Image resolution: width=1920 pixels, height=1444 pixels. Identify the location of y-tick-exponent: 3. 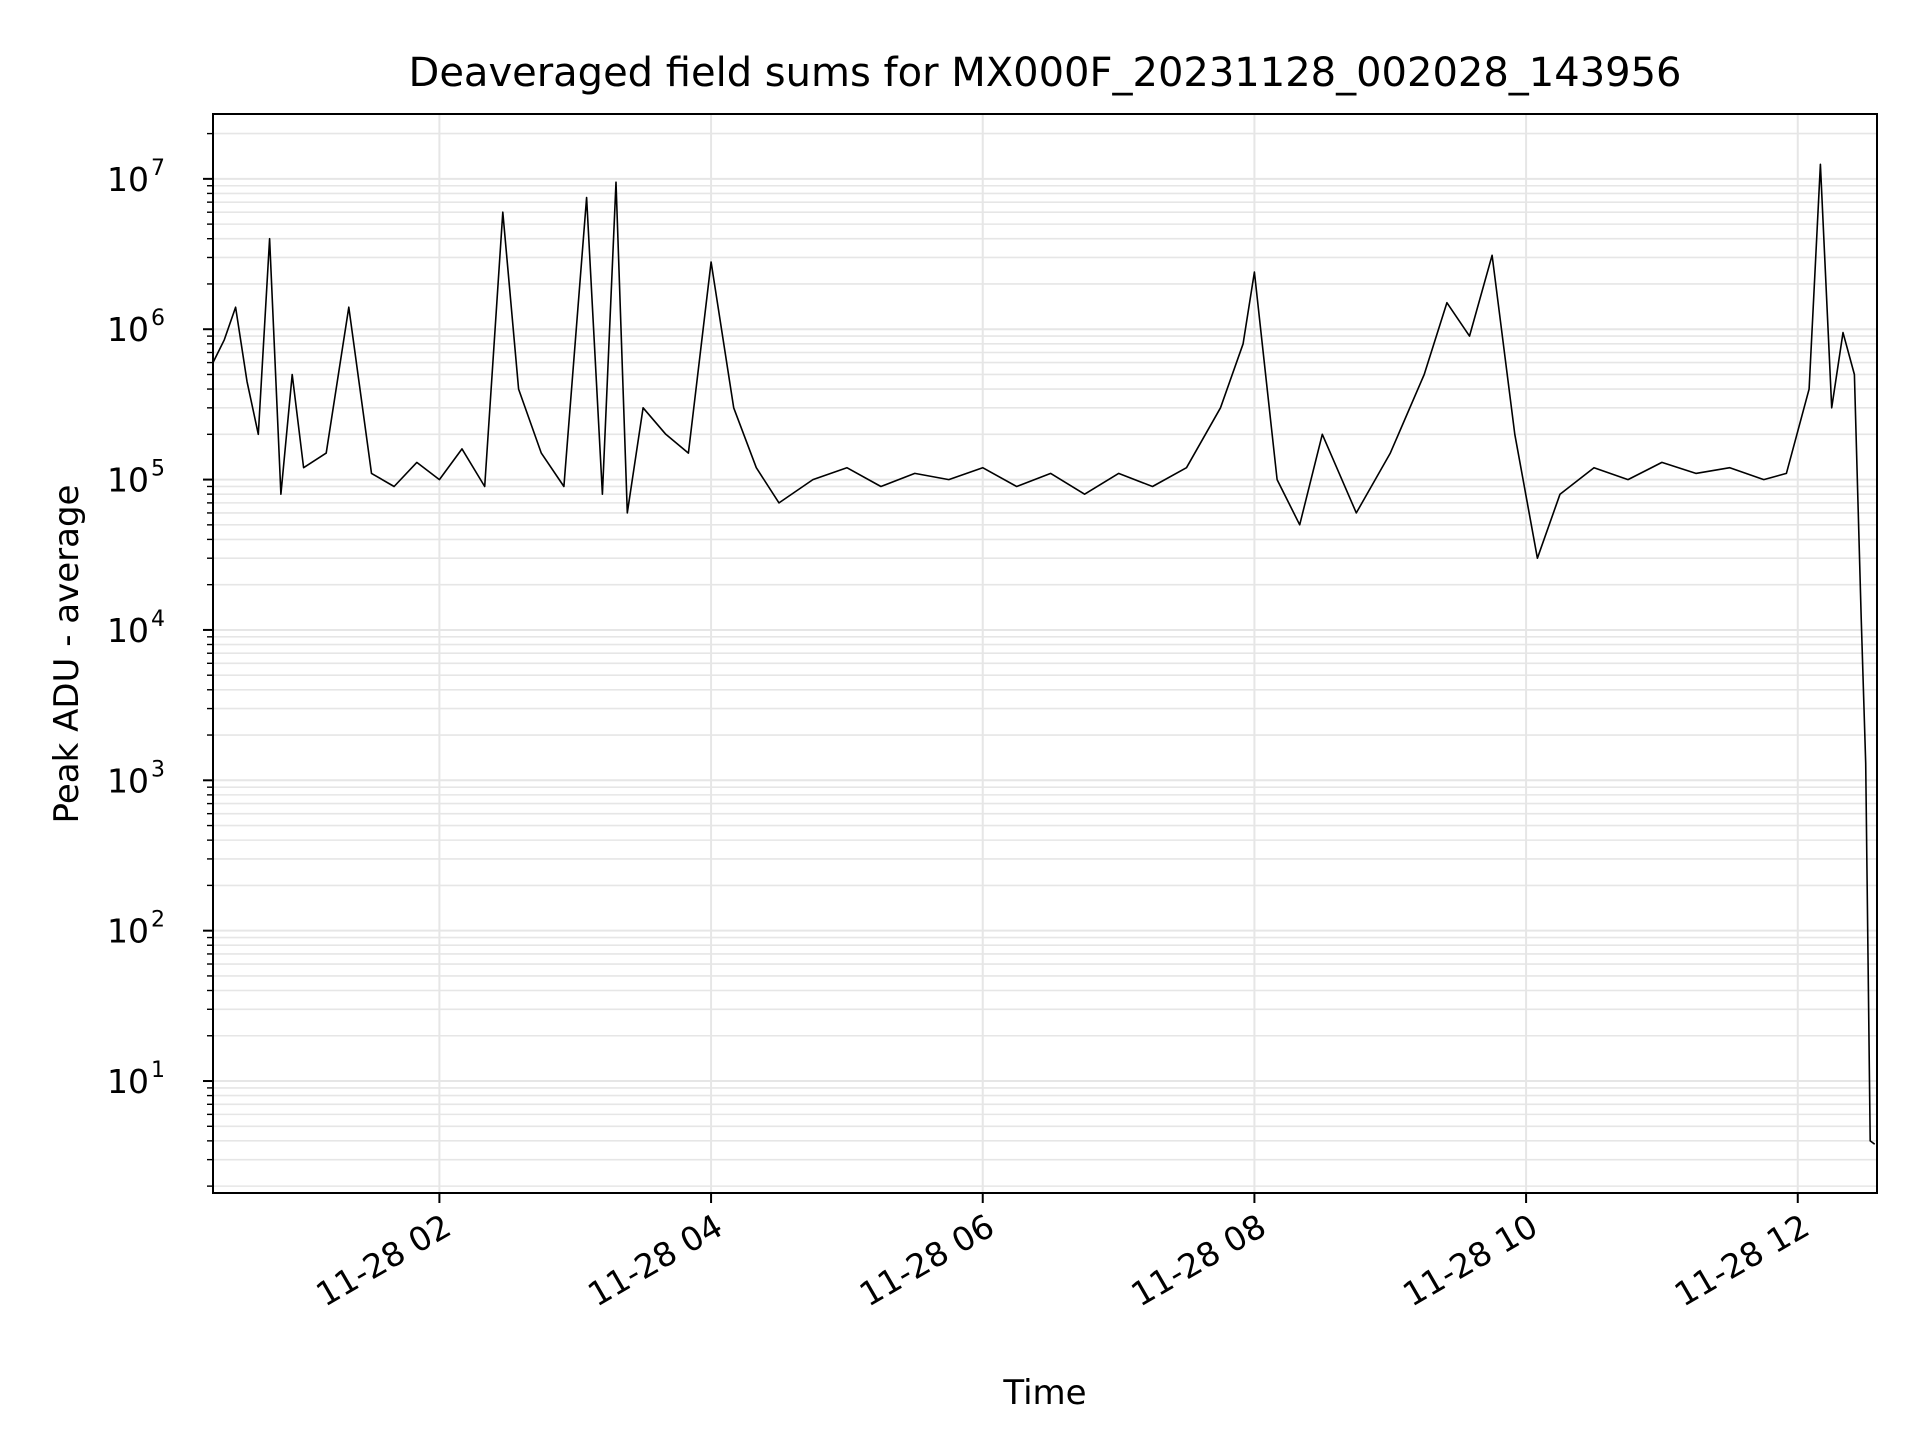
(158, 769).